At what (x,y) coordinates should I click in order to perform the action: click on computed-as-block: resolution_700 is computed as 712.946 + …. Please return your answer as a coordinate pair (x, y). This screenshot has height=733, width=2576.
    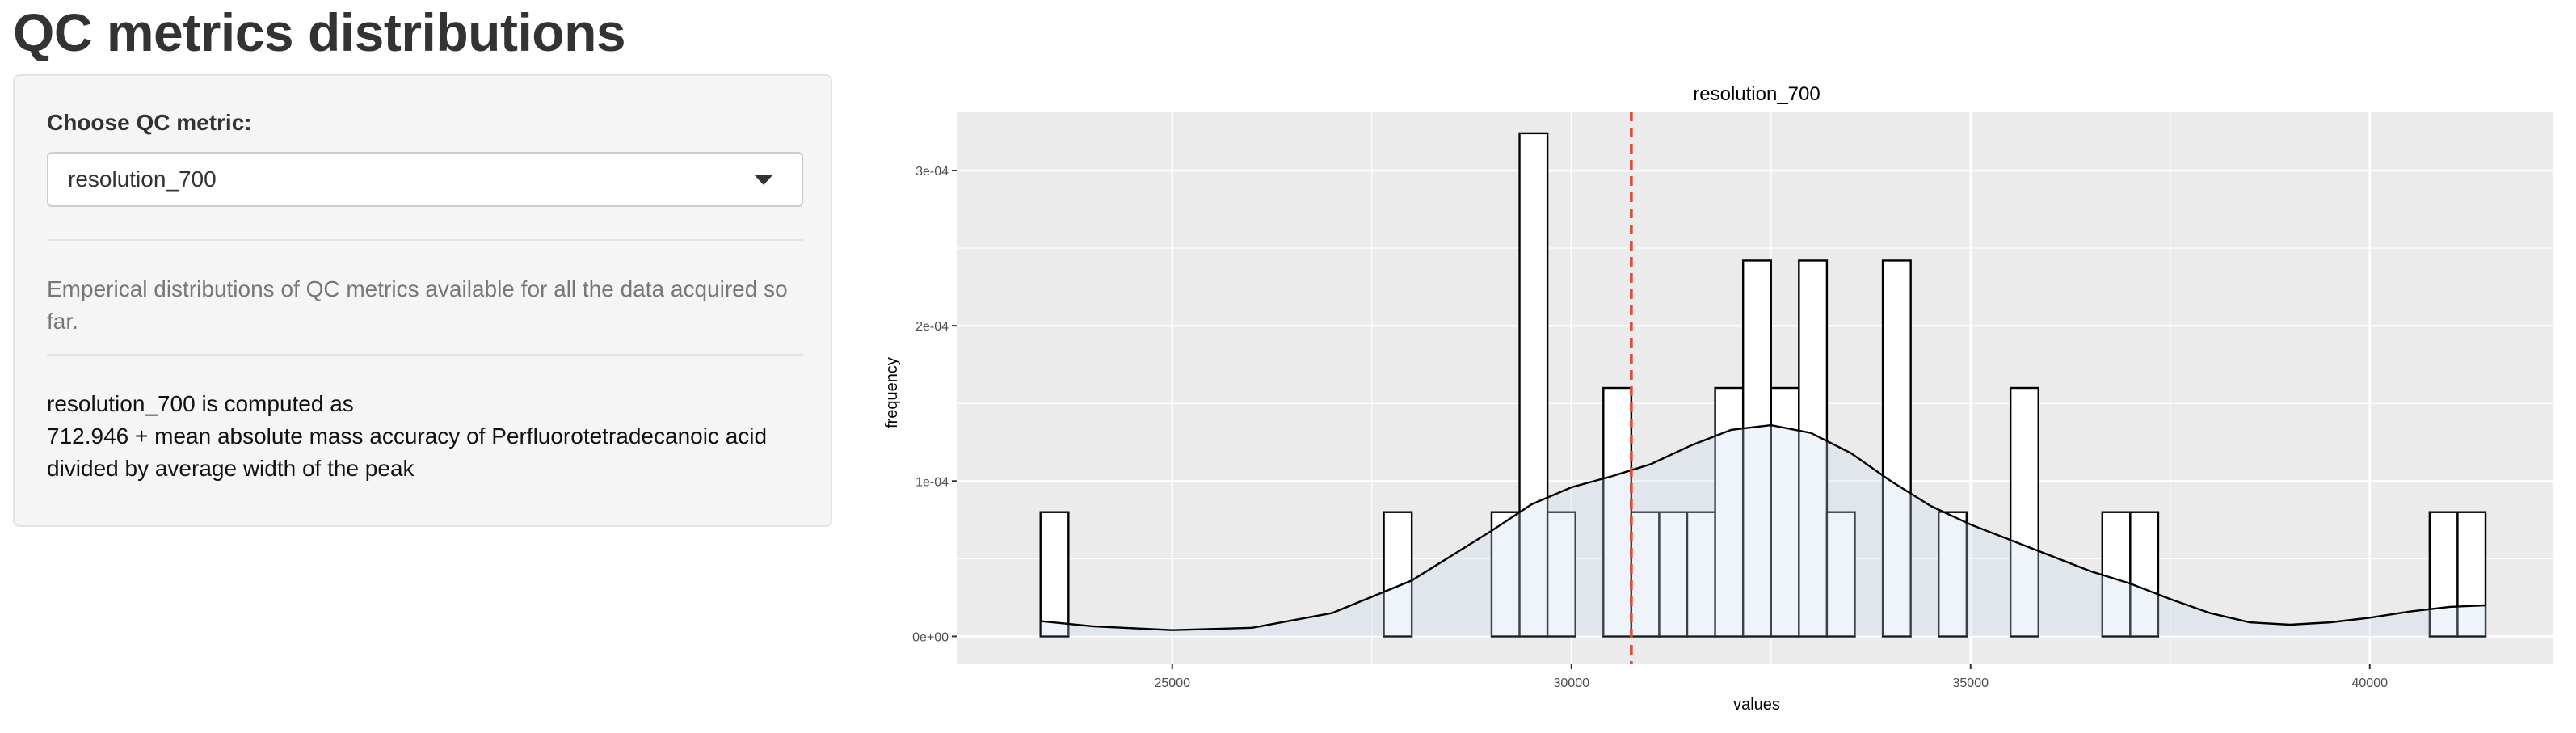
    Looking at the image, I should click on (422, 437).